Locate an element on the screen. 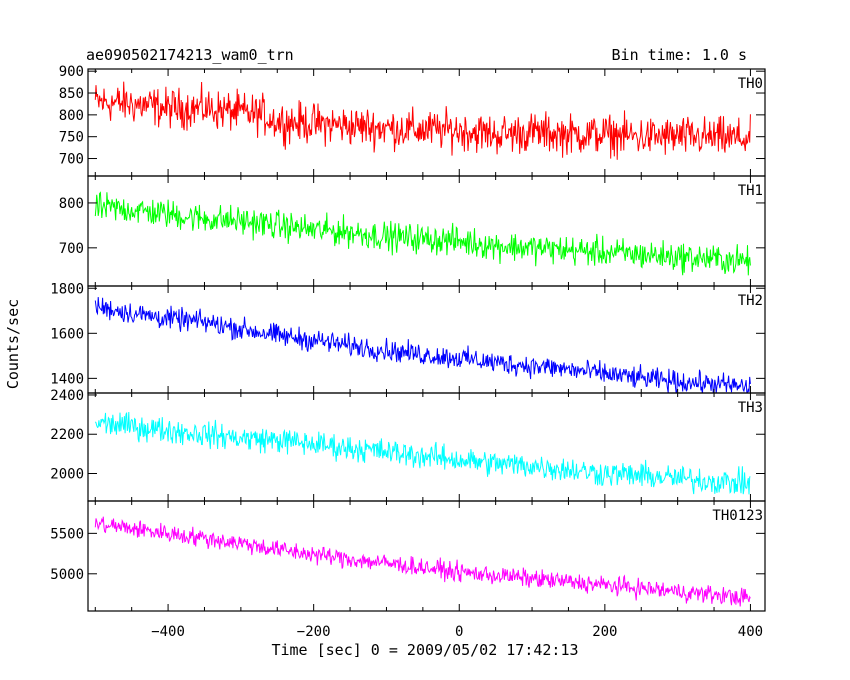 This screenshot has height=680, width=850. panel-frame-th3 is located at coordinates (426, 447).